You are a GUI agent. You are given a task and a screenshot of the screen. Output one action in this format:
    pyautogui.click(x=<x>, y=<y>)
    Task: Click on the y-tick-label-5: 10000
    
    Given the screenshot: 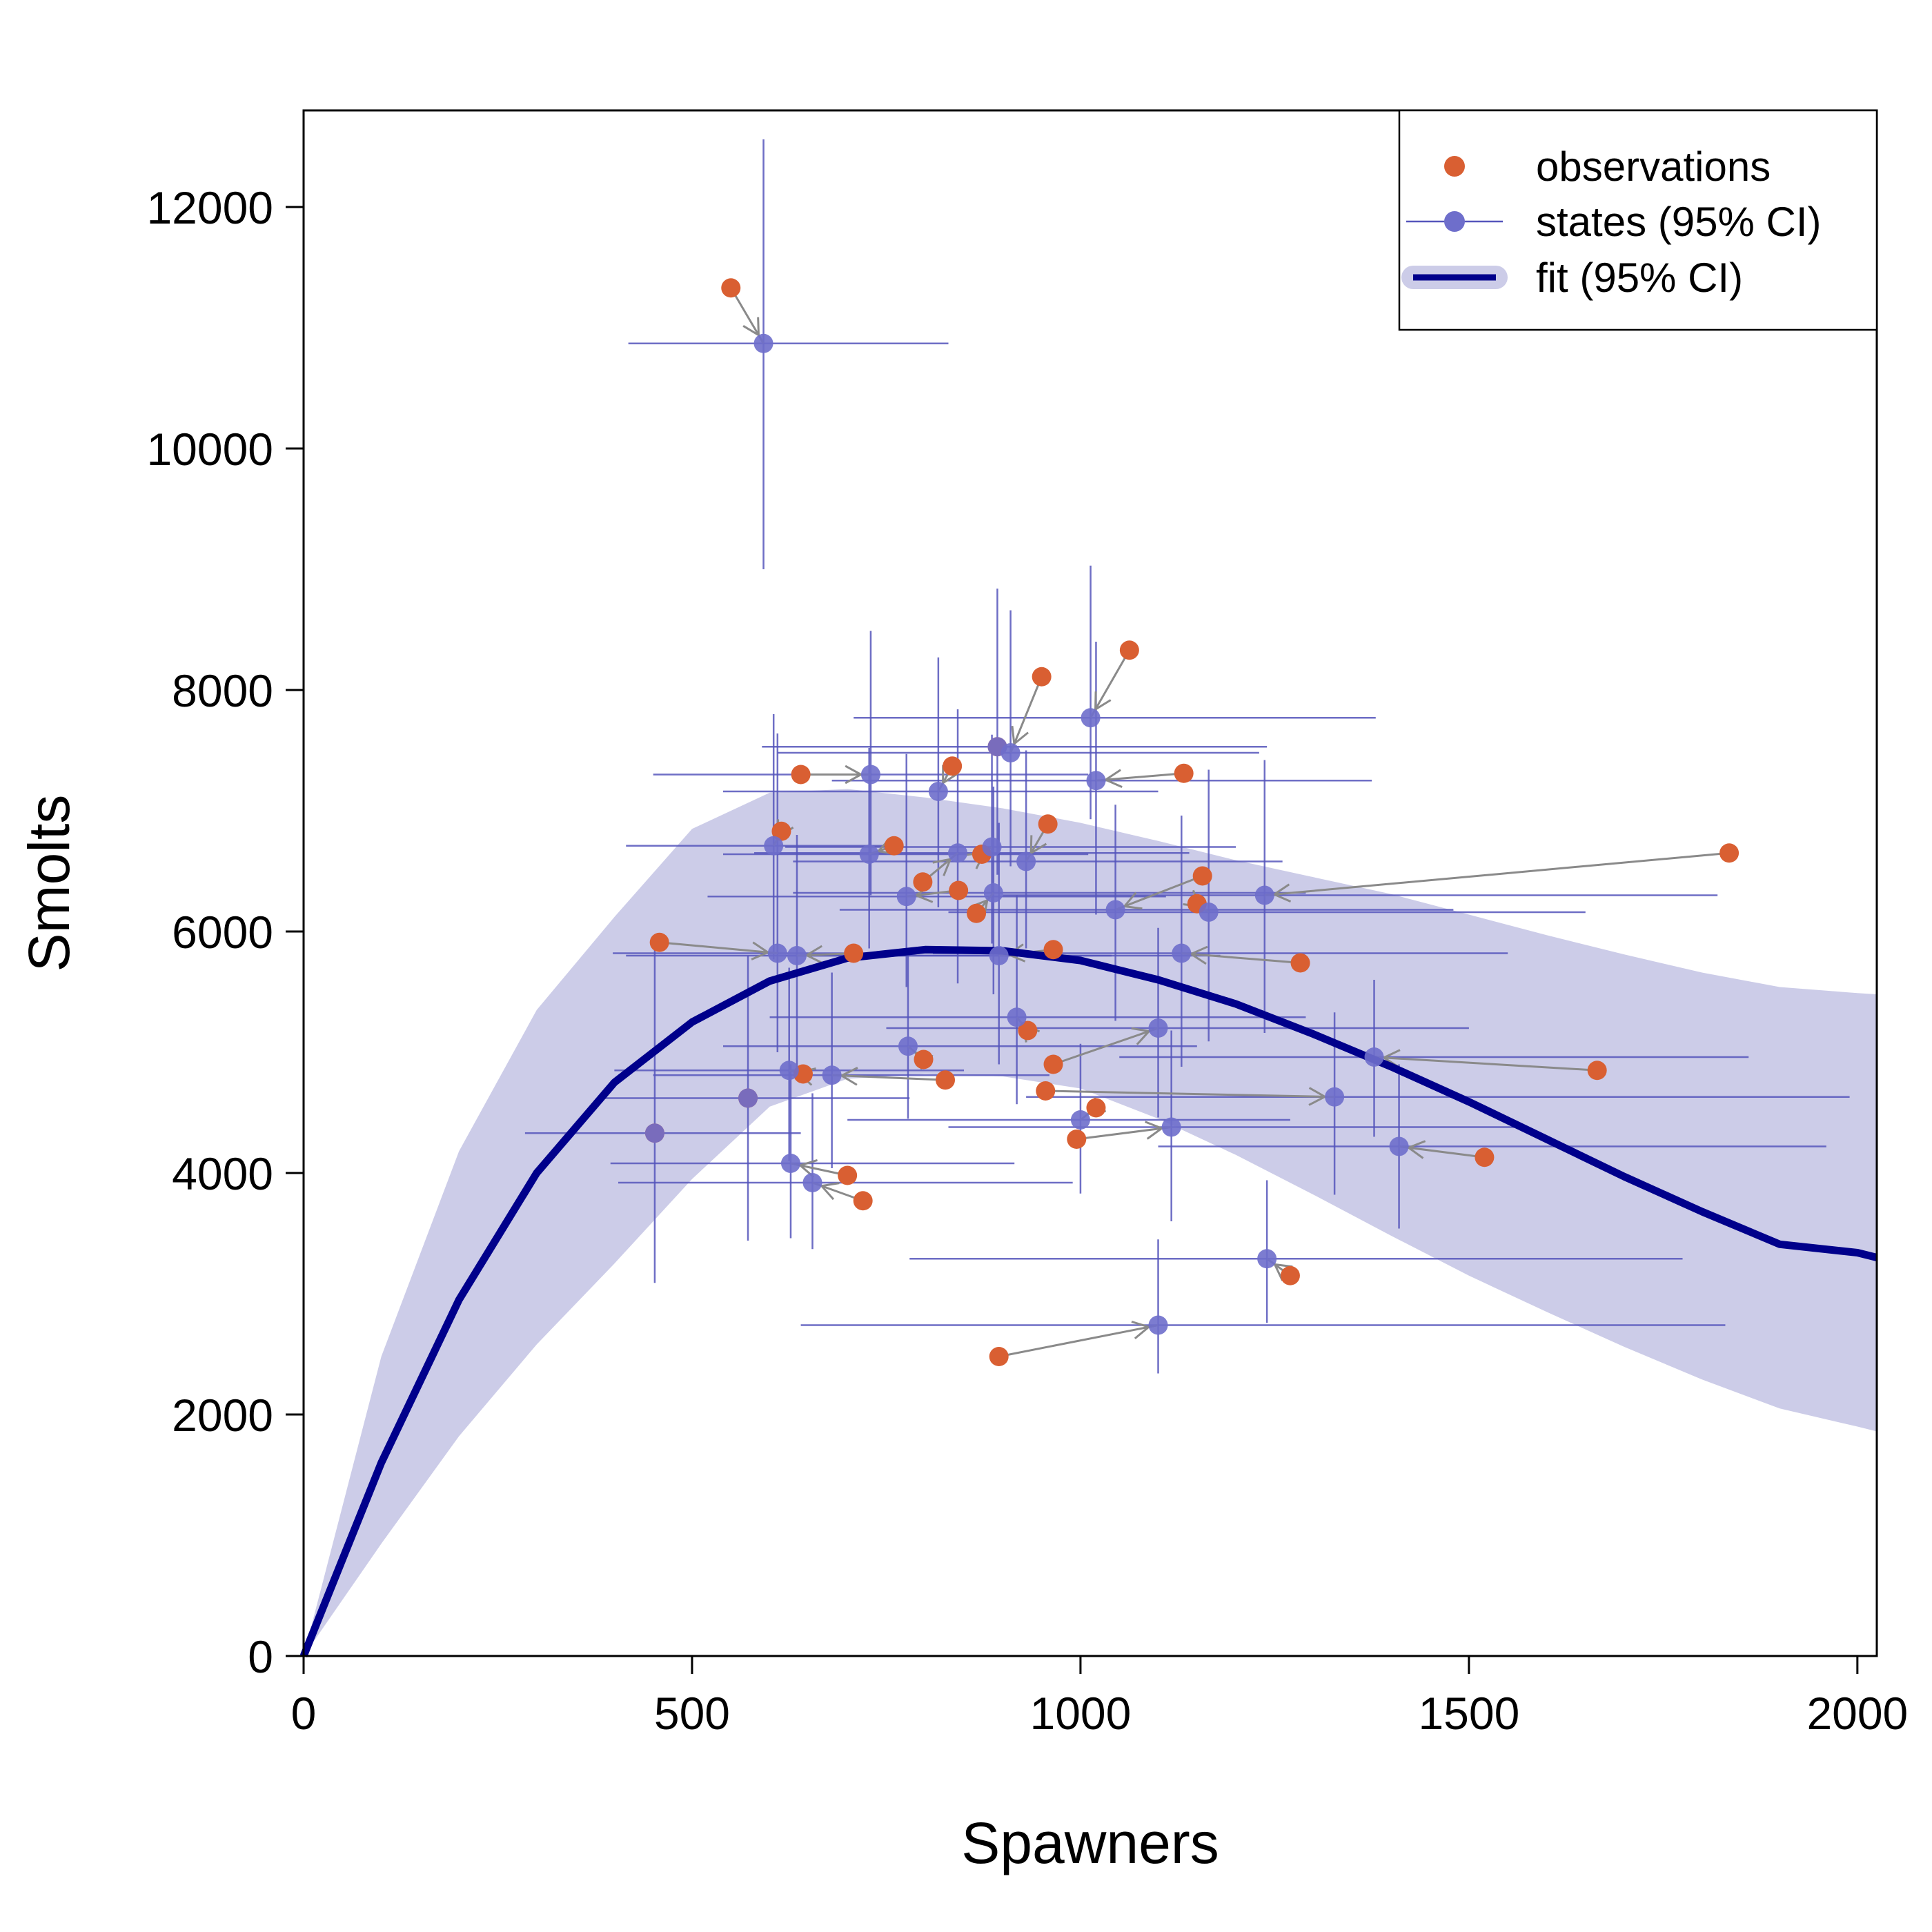 What is the action you would take?
    pyautogui.click(x=209, y=449)
    